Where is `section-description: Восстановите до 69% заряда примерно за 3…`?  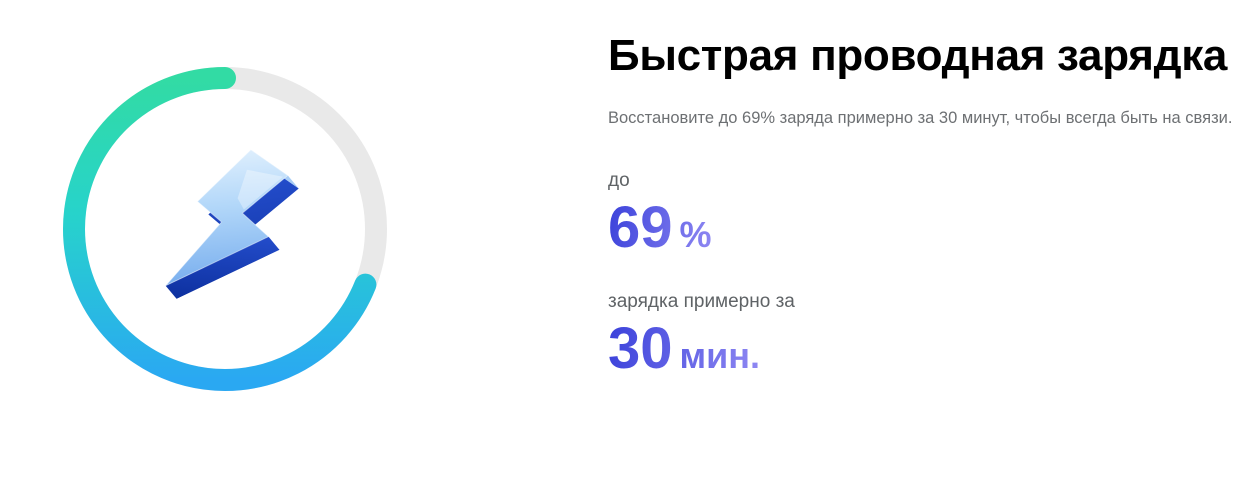 section-description: Восстановите до 69% заряда примерно за 3… is located at coordinates (920, 118).